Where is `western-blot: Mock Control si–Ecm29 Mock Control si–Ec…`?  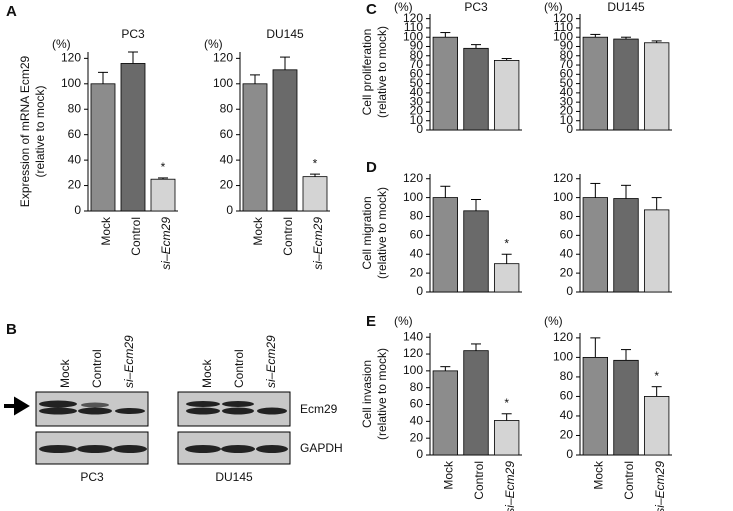
western-blot: Mock Control si–Ecm29 Mock Control si–Ec… is located at coordinates (173, 409).